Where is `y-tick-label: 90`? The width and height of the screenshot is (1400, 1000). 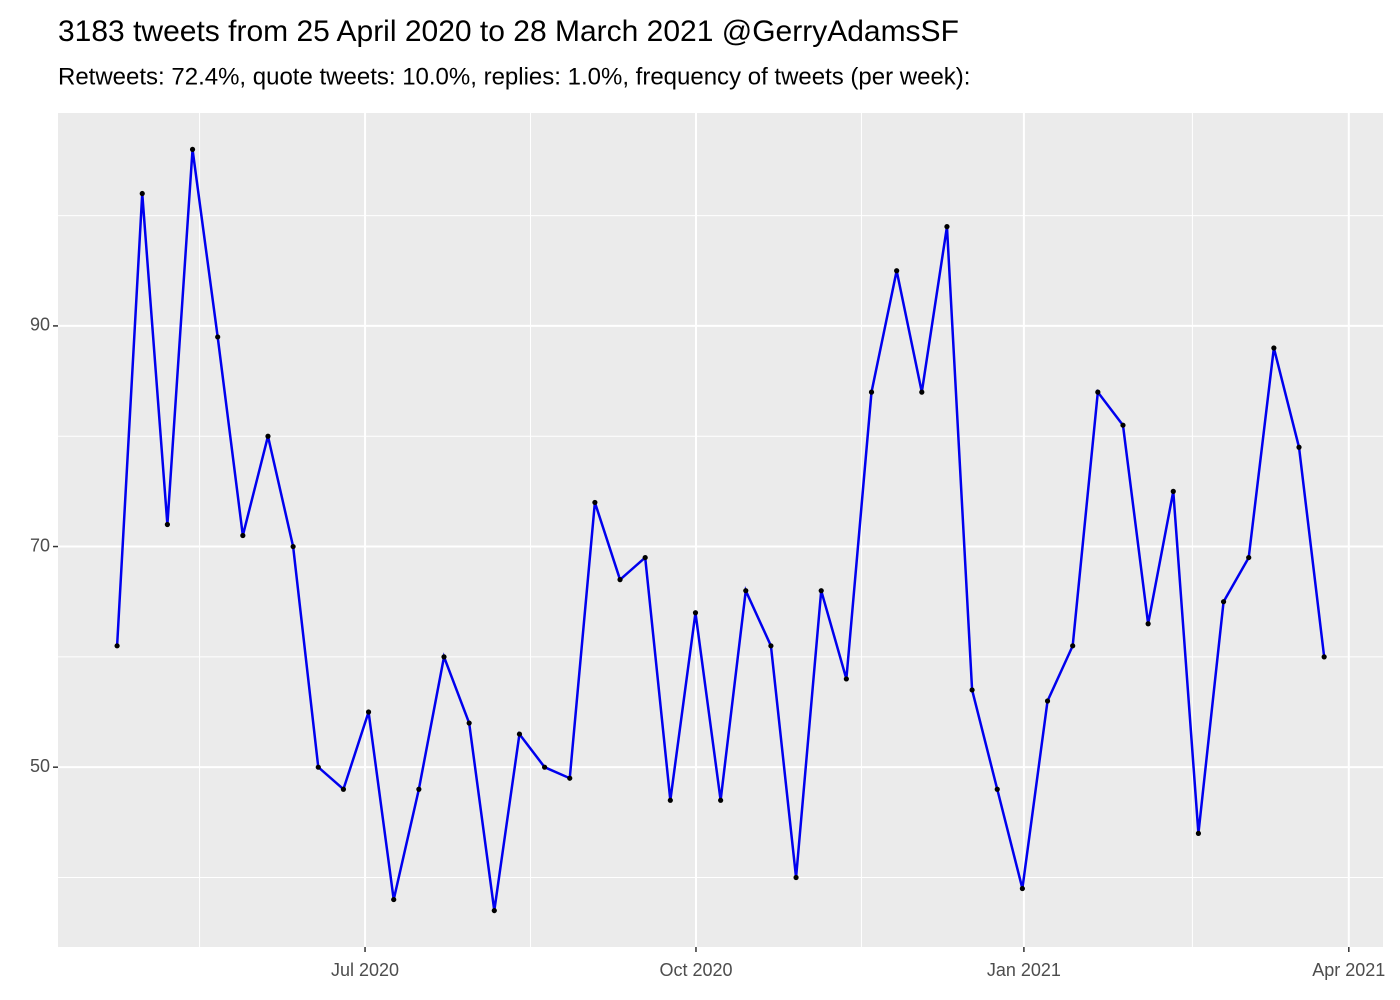 y-tick-label: 90 is located at coordinates (40, 325).